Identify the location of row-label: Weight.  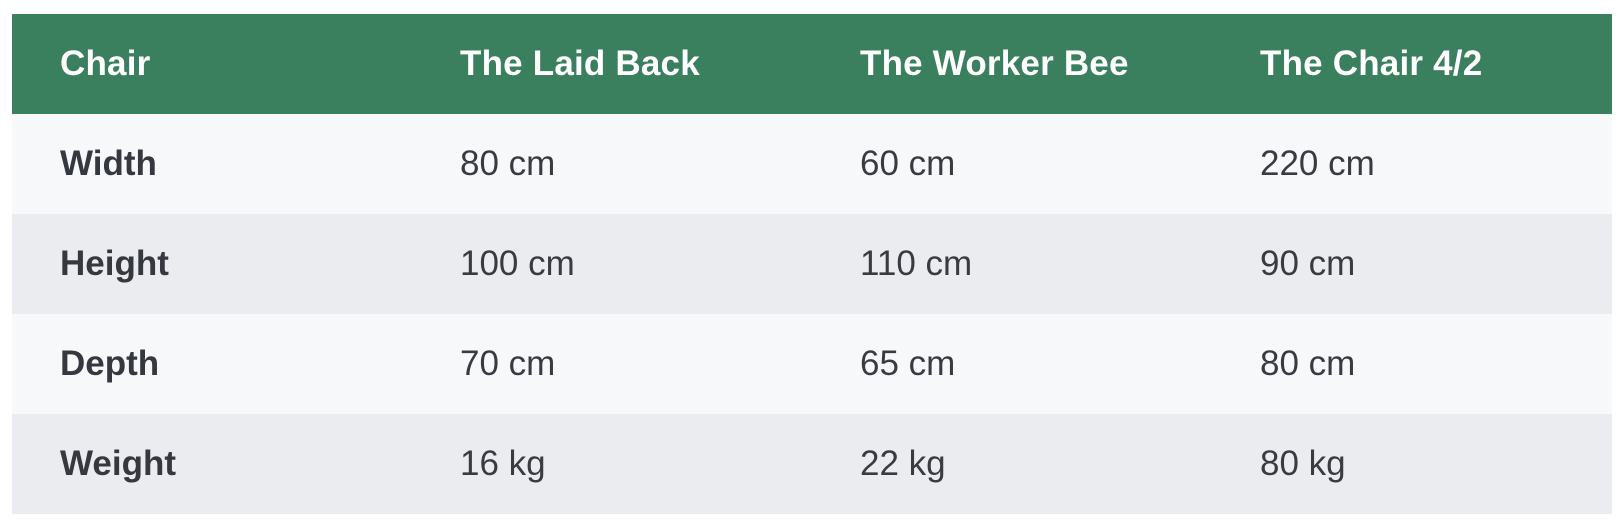
(118, 463).